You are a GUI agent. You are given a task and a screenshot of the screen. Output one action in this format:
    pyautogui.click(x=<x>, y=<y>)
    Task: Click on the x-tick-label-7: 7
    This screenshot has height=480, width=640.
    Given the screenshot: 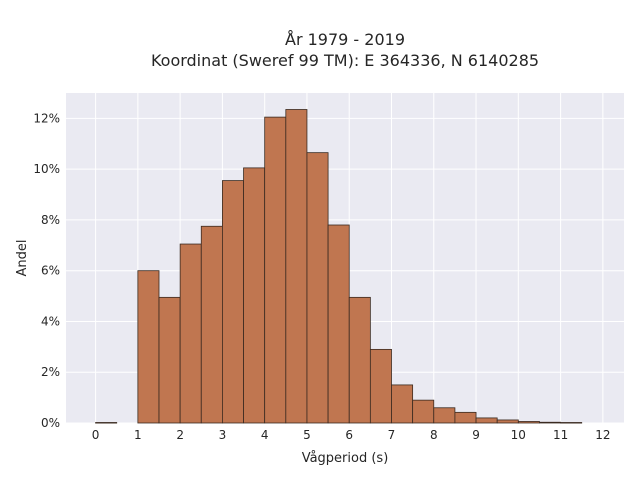 What is the action you would take?
    pyautogui.click(x=392, y=435)
    